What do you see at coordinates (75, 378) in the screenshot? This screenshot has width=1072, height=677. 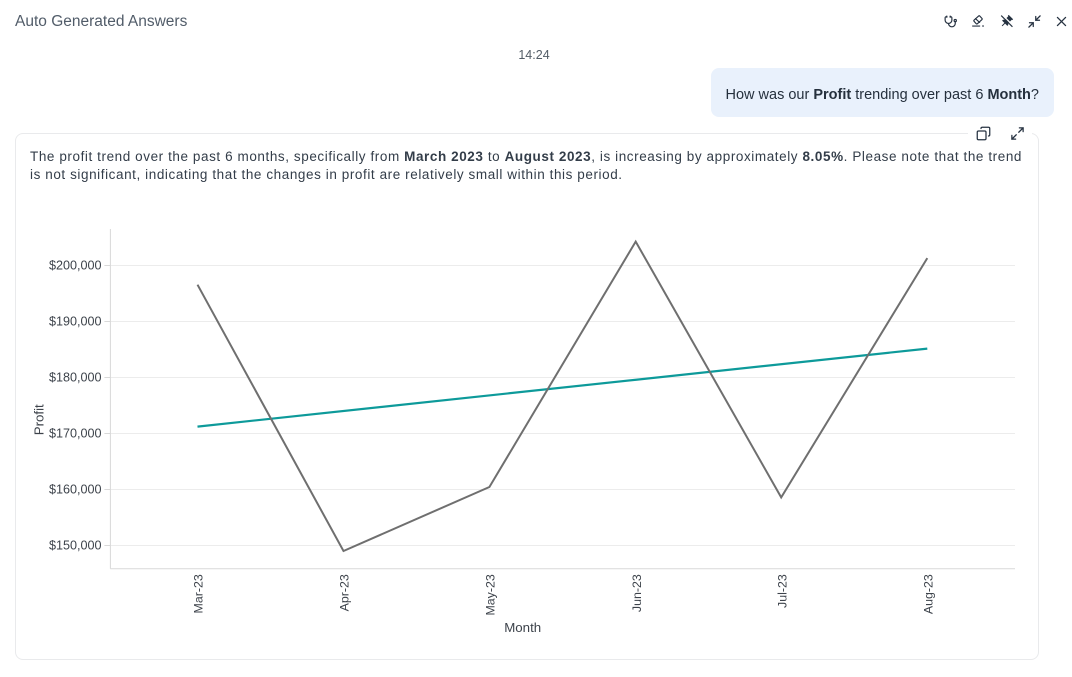 I see `svg-text: $180,000` at bounding box center [75, 378].